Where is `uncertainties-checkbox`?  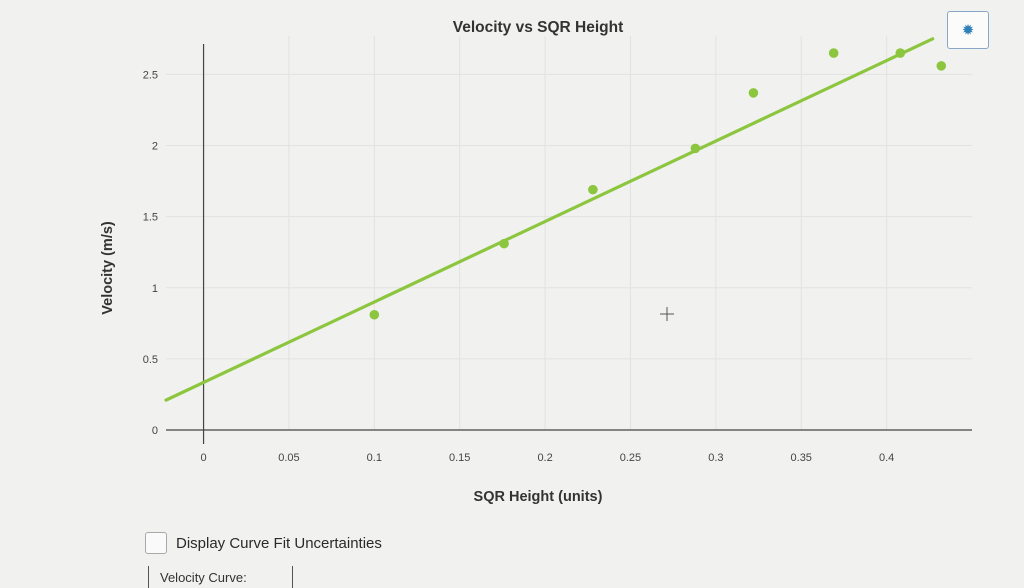
uncertainties-checkbox is located at coordinates (156, 543).